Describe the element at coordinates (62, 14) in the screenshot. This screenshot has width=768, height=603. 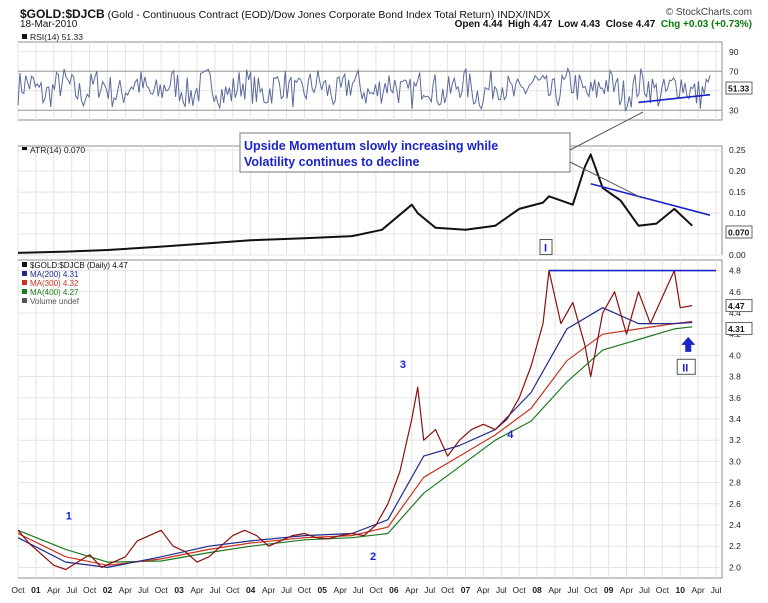
I see `symbol: $GOLD:$DJCB` at that location.